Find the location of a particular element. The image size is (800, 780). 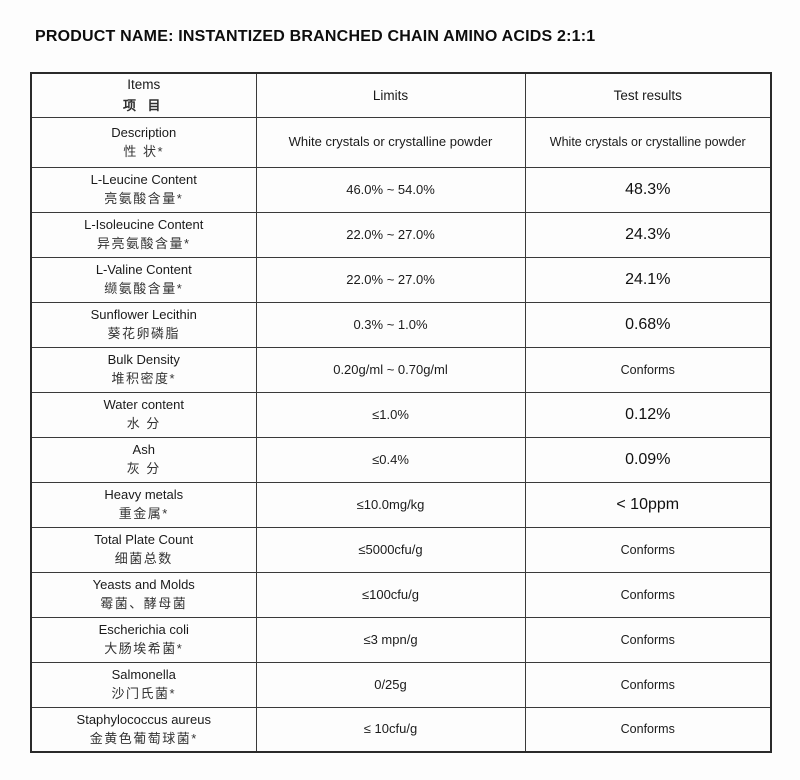

limit-value: ≤ 10cfu/g is located at coordinates (390, 729).